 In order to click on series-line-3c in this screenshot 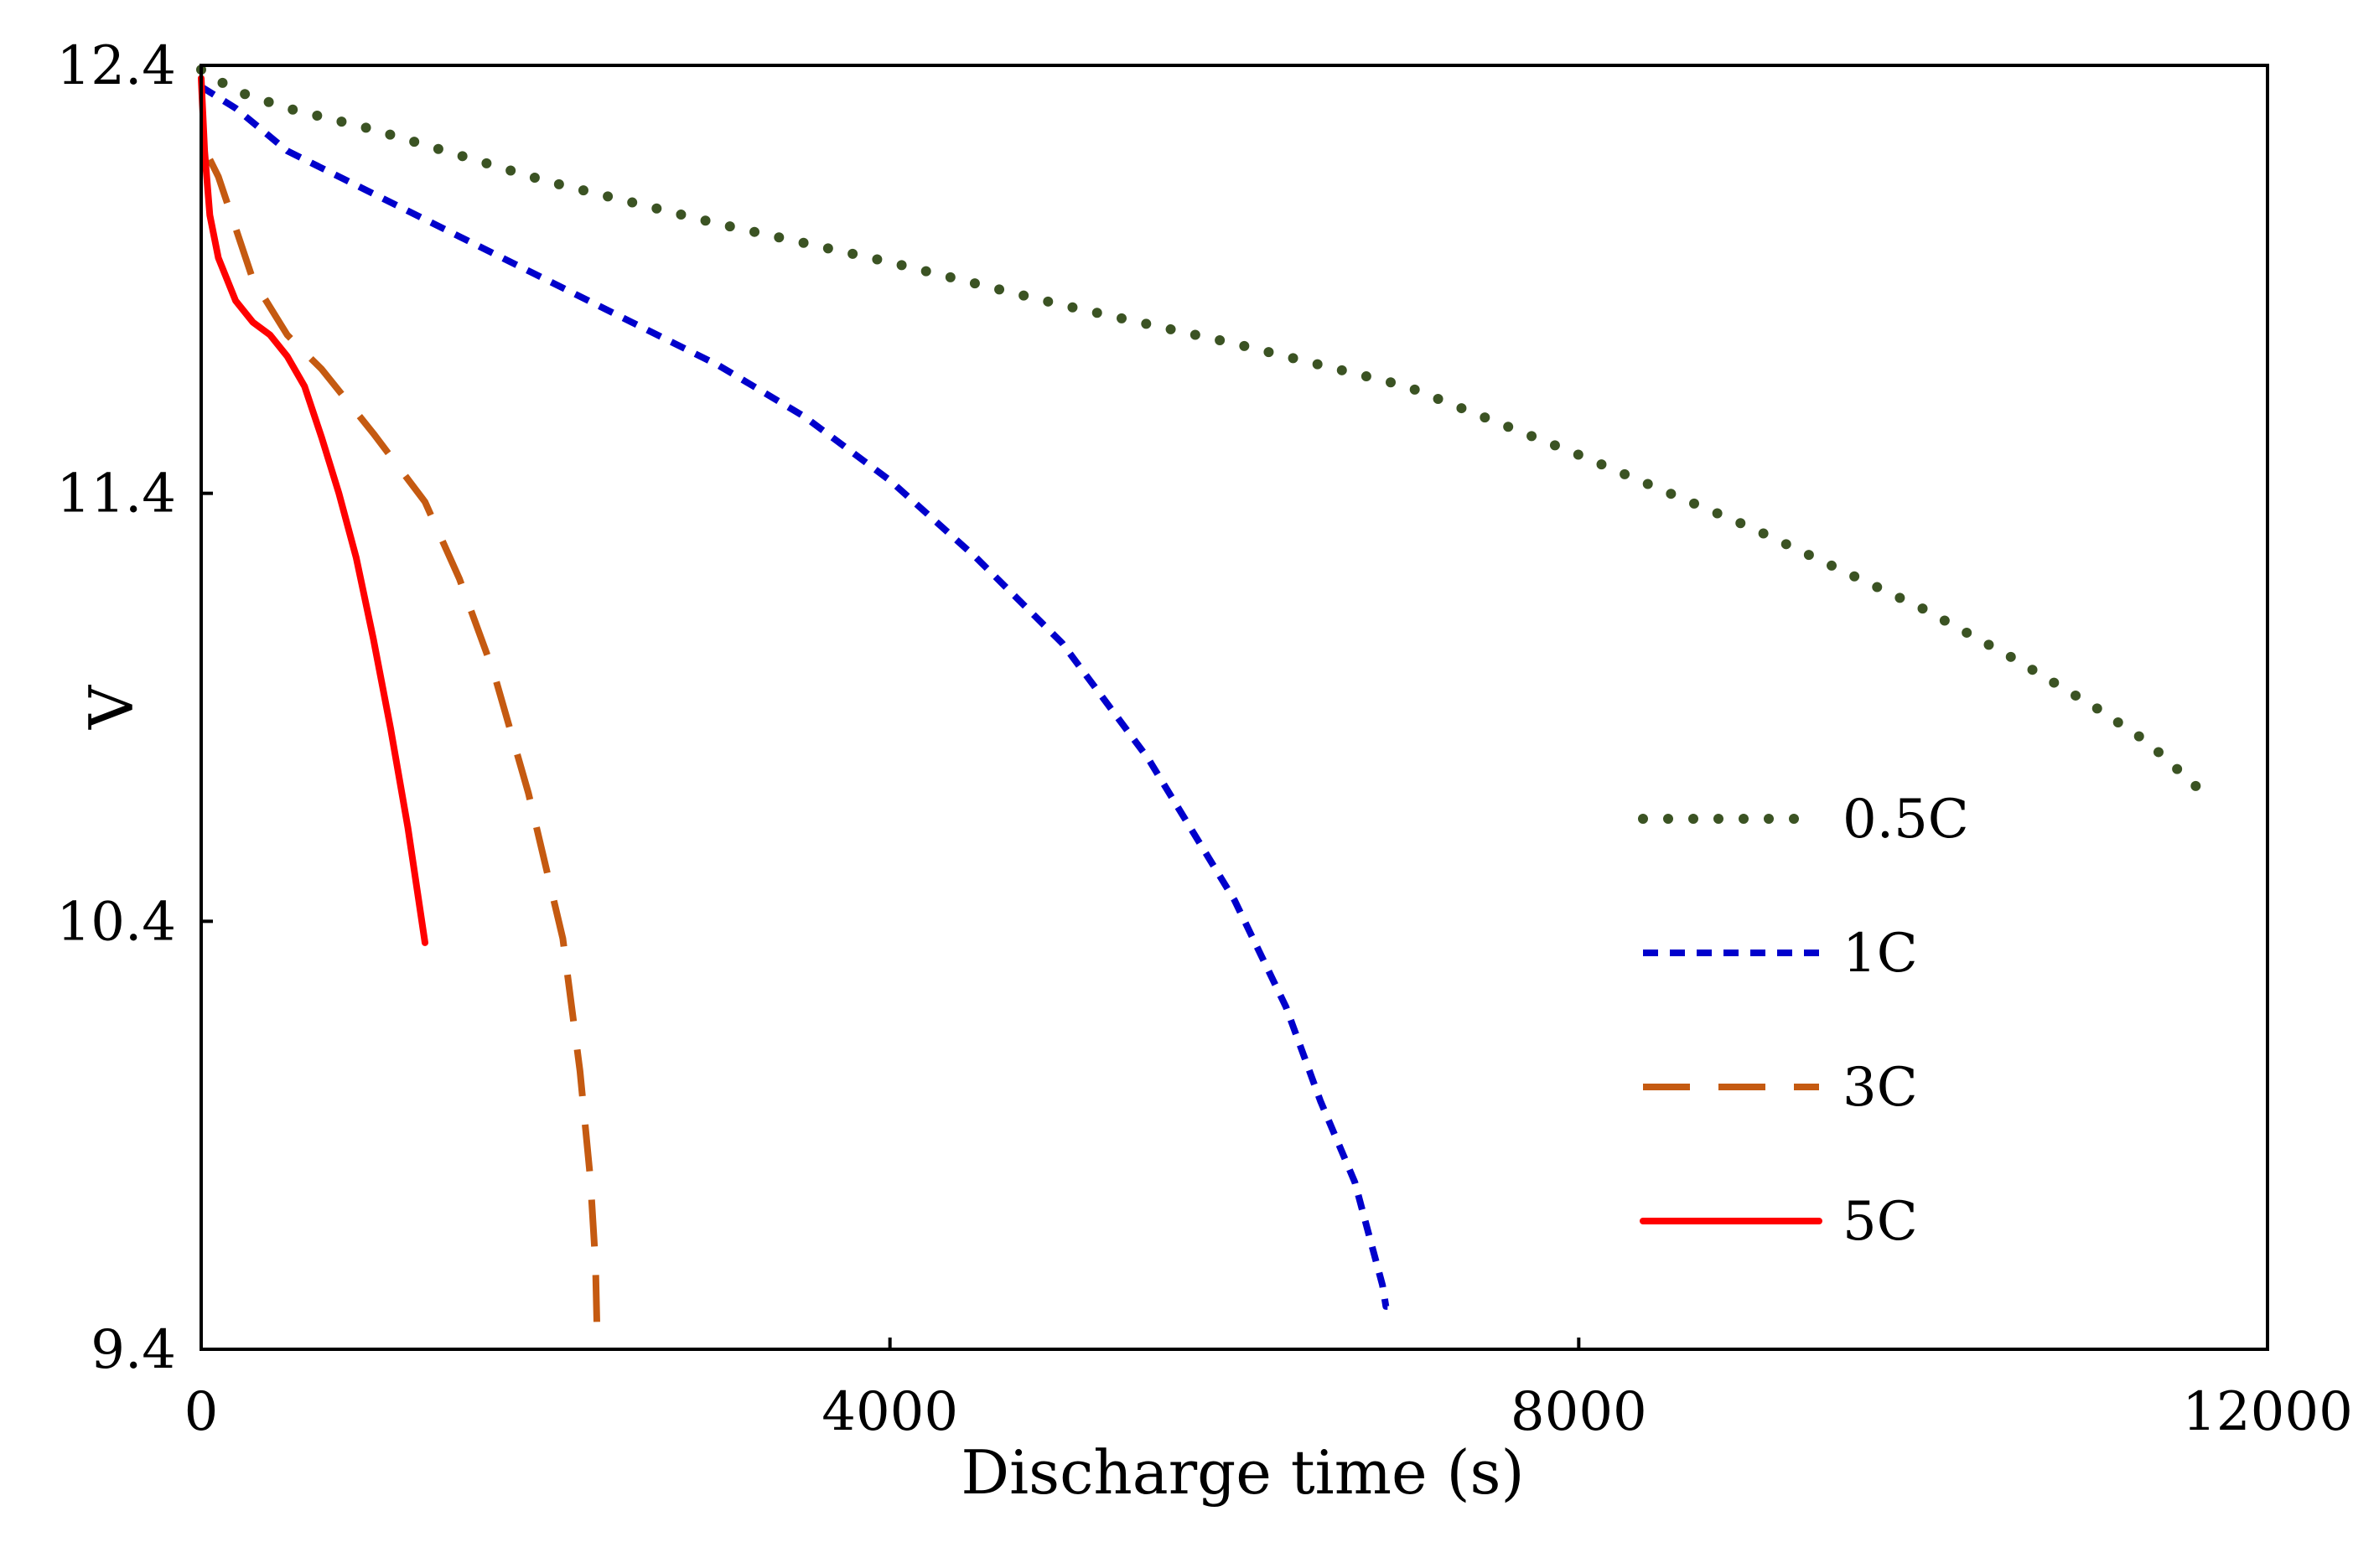, I will do `click(403, 750)`.